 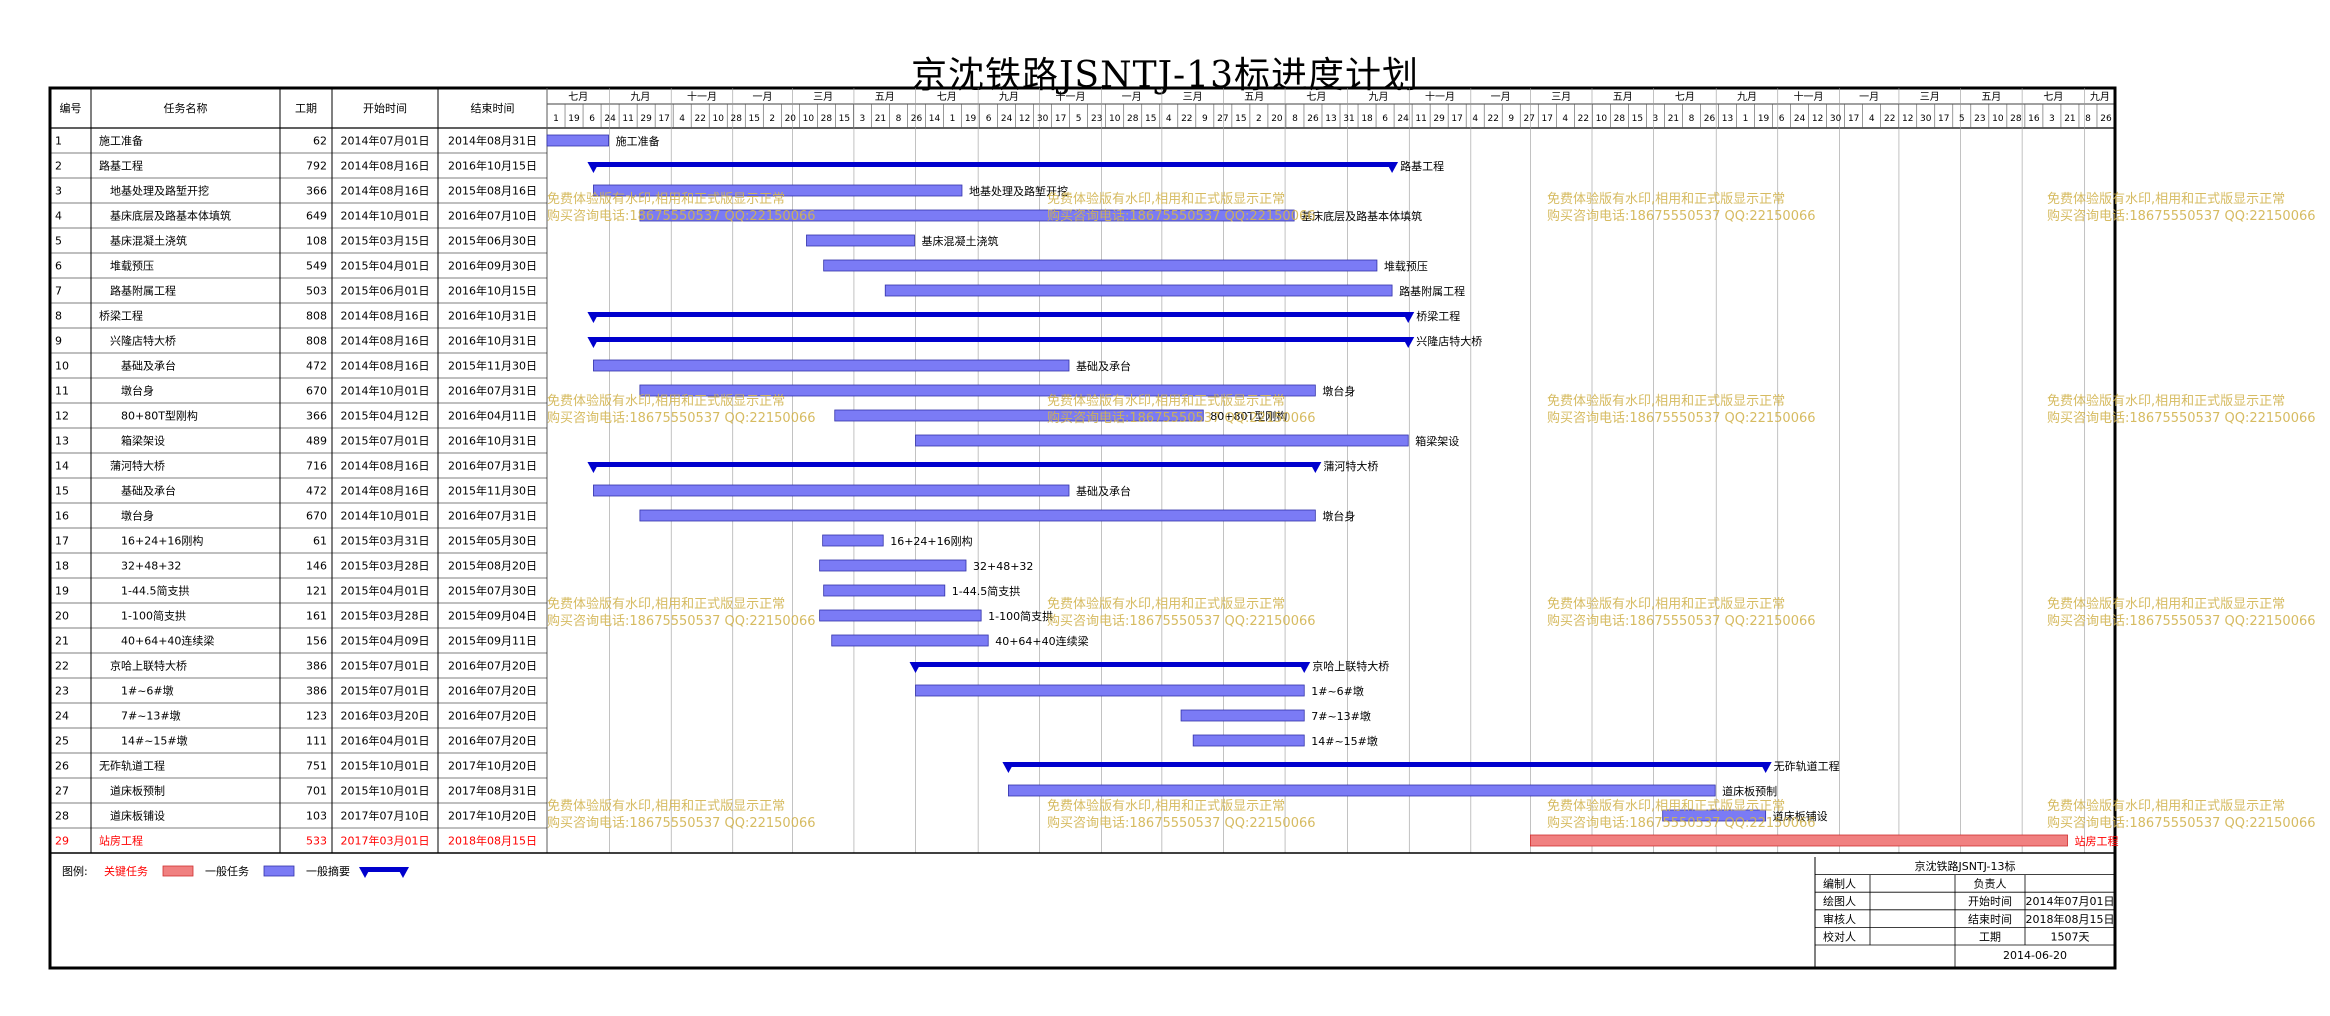 What do you see at coordinates (1361, 216) in the screenshot?
I see `task-bar-label: 基床底层及路基本体填筑` at bounding box center [1361, 216].